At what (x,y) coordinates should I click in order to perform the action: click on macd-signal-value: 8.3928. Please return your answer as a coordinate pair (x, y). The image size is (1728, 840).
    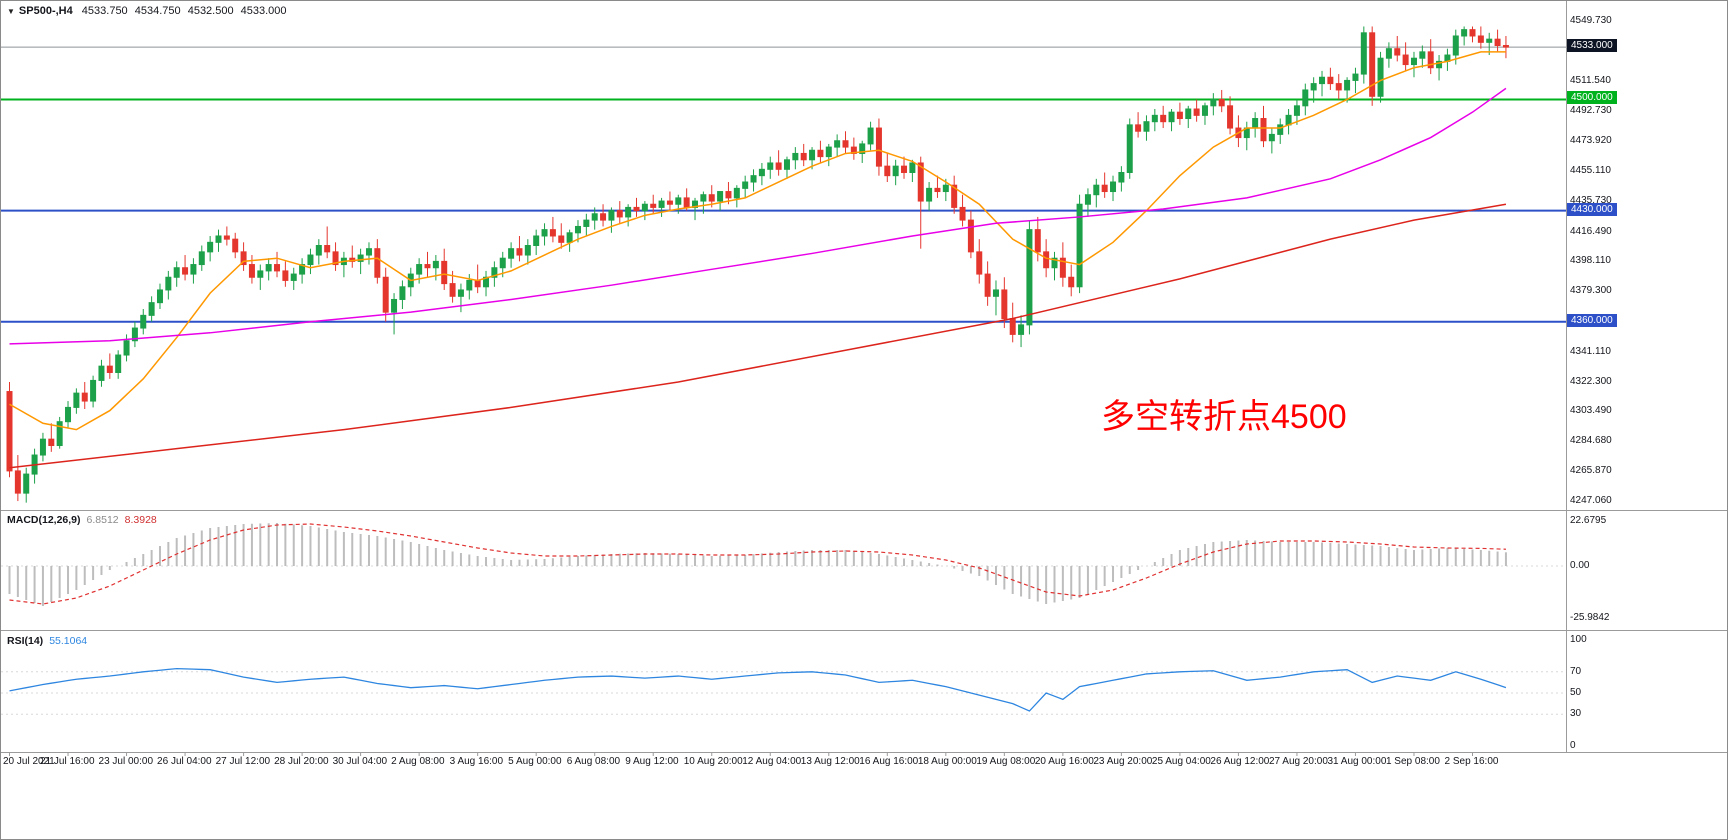
    Looking at the image, I should click on (140, 520).